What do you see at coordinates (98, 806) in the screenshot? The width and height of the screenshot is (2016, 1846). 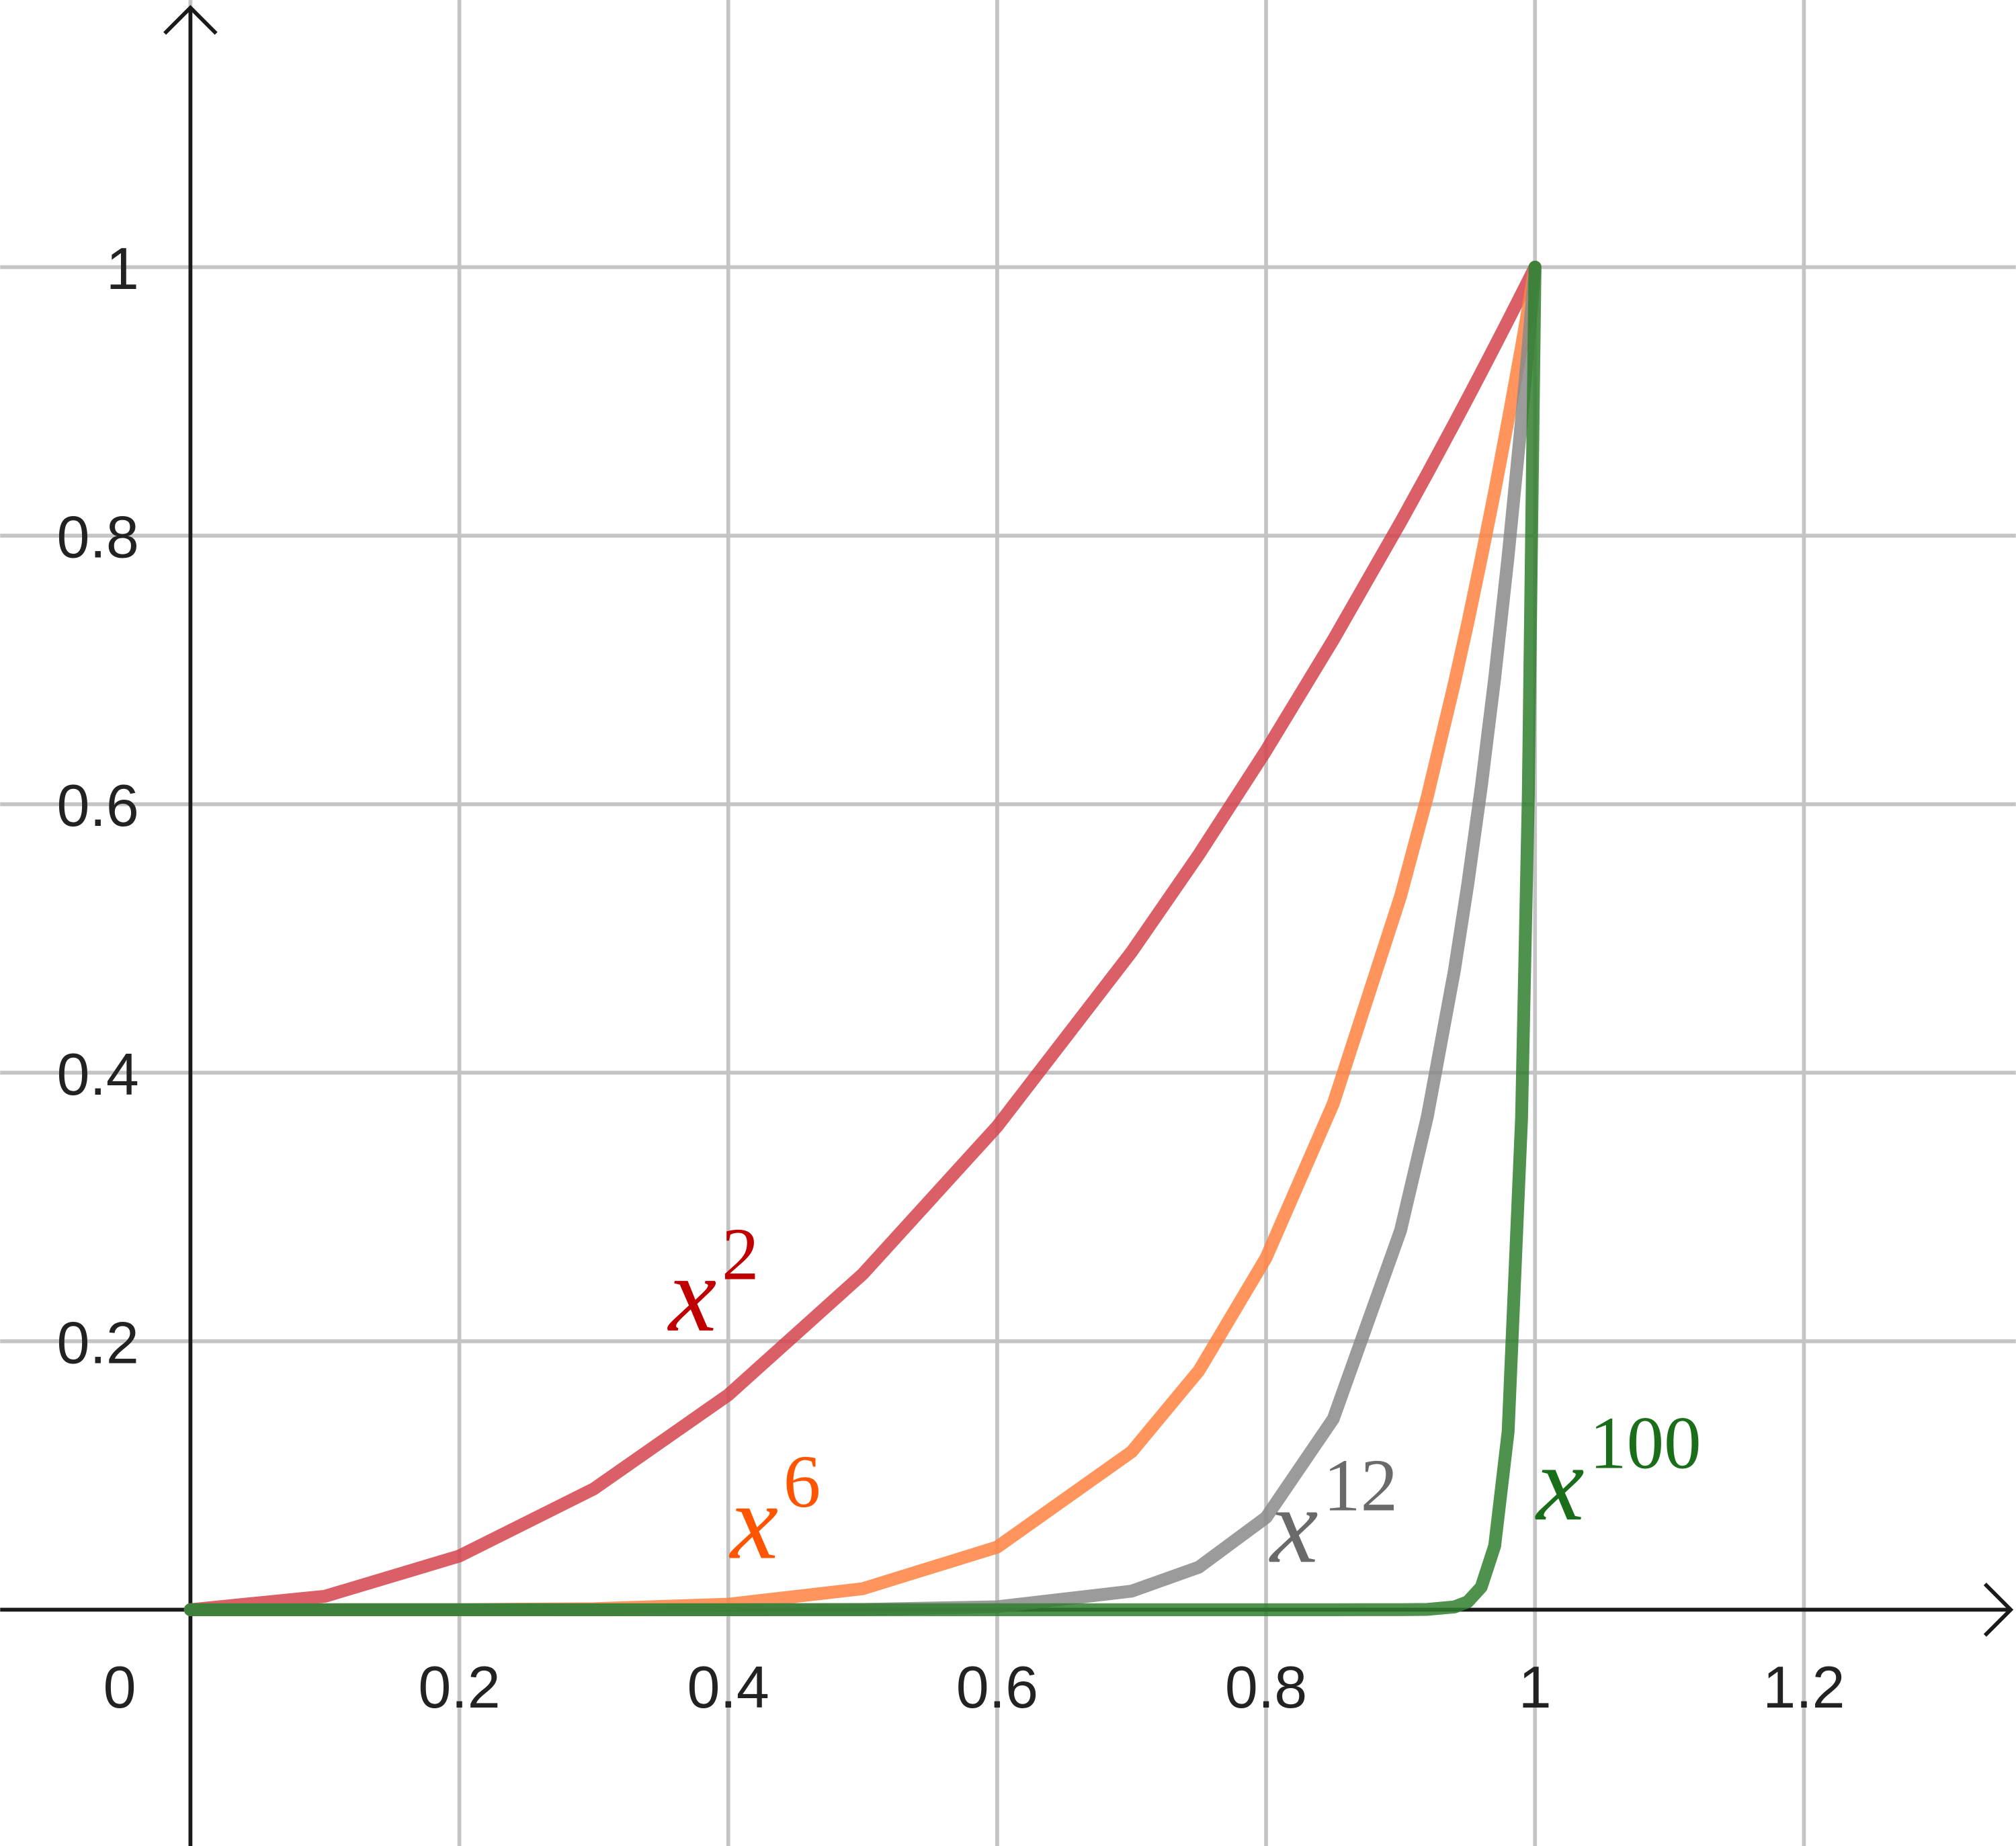 I see `y-tick-label: 0.6` at bounding box center [98, 806].